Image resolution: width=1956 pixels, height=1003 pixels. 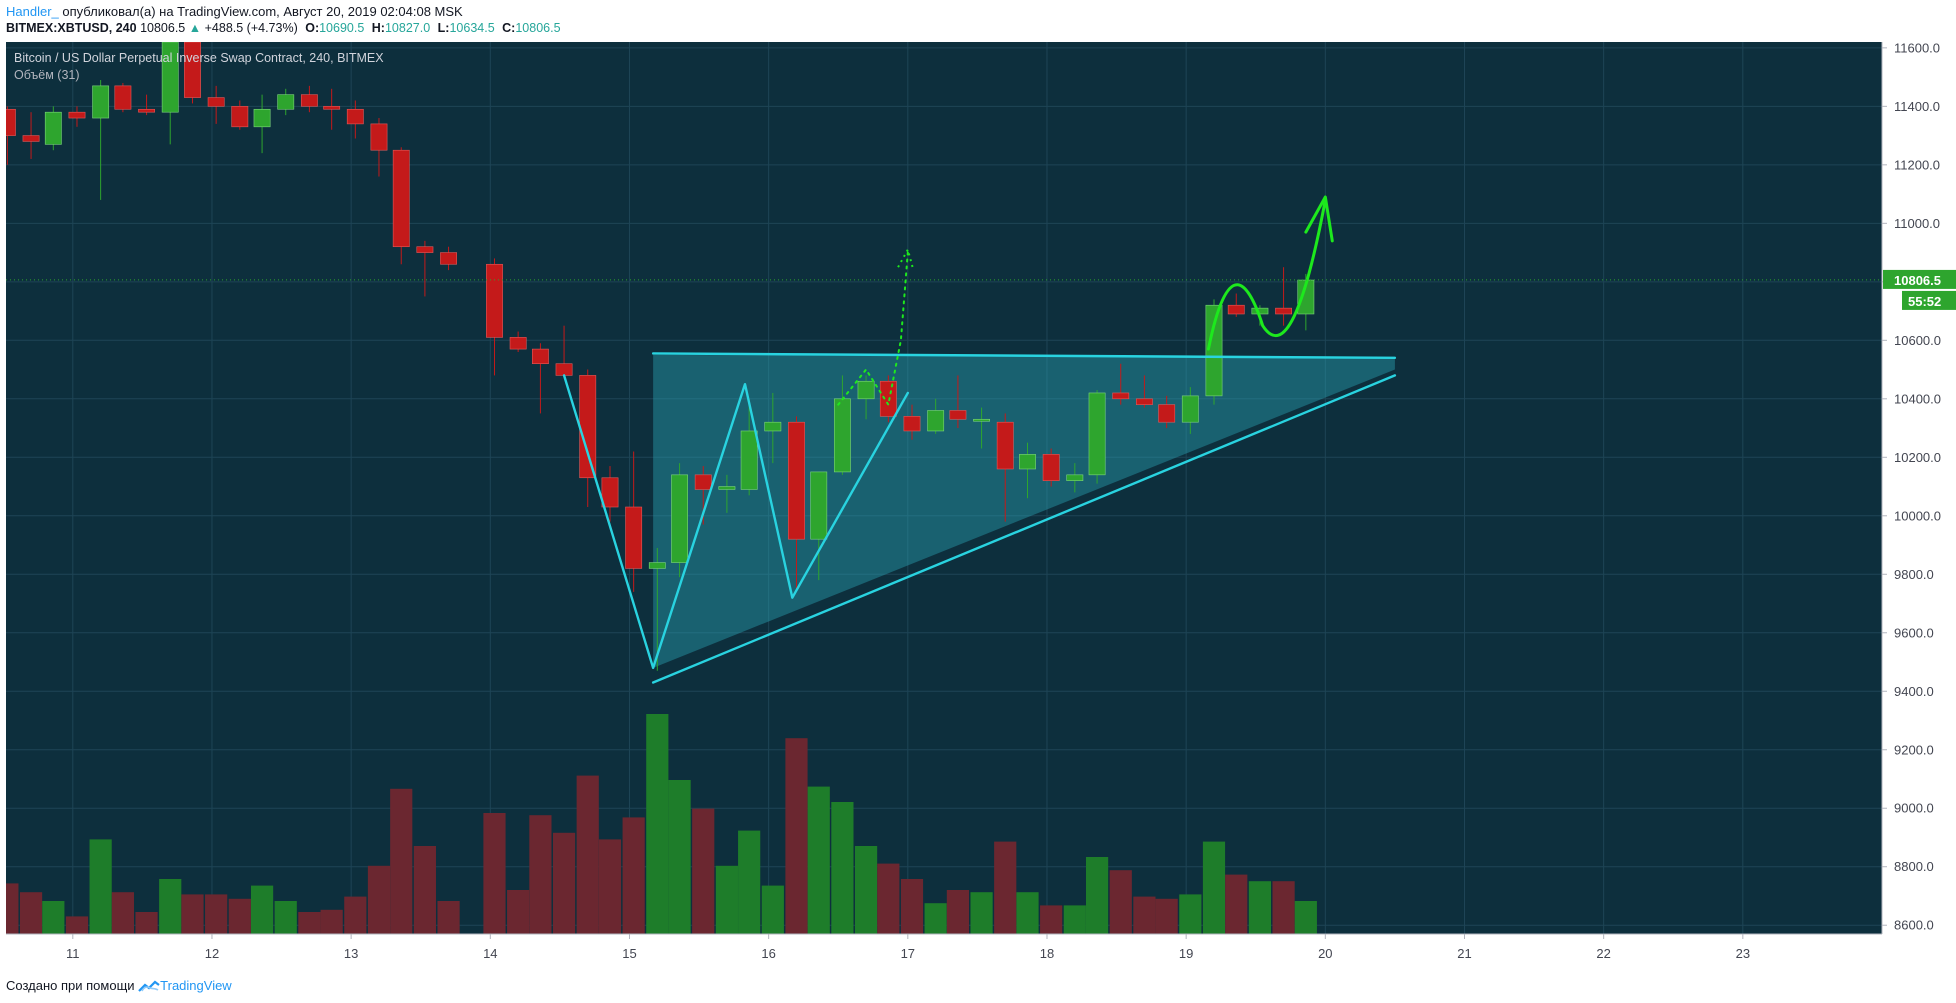 What do you see at coordinates (944, 947) in the screenshot?
I see `time-axis: 11 12 13 14 15 16 17 18 19 20 21 22 23` at bounding box center [944, 947].